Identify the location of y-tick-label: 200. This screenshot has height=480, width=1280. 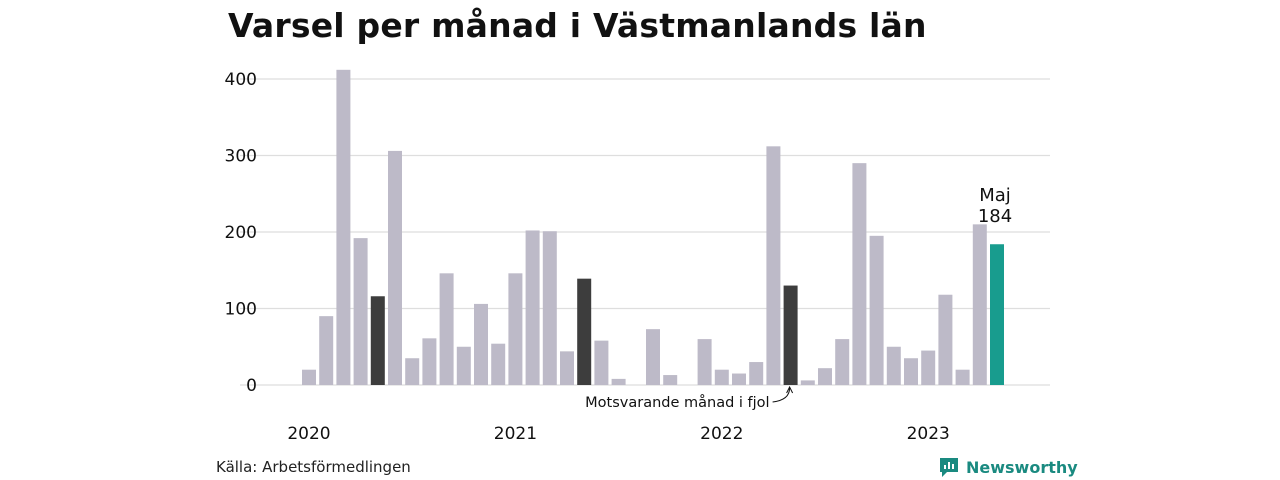
(241, 233).